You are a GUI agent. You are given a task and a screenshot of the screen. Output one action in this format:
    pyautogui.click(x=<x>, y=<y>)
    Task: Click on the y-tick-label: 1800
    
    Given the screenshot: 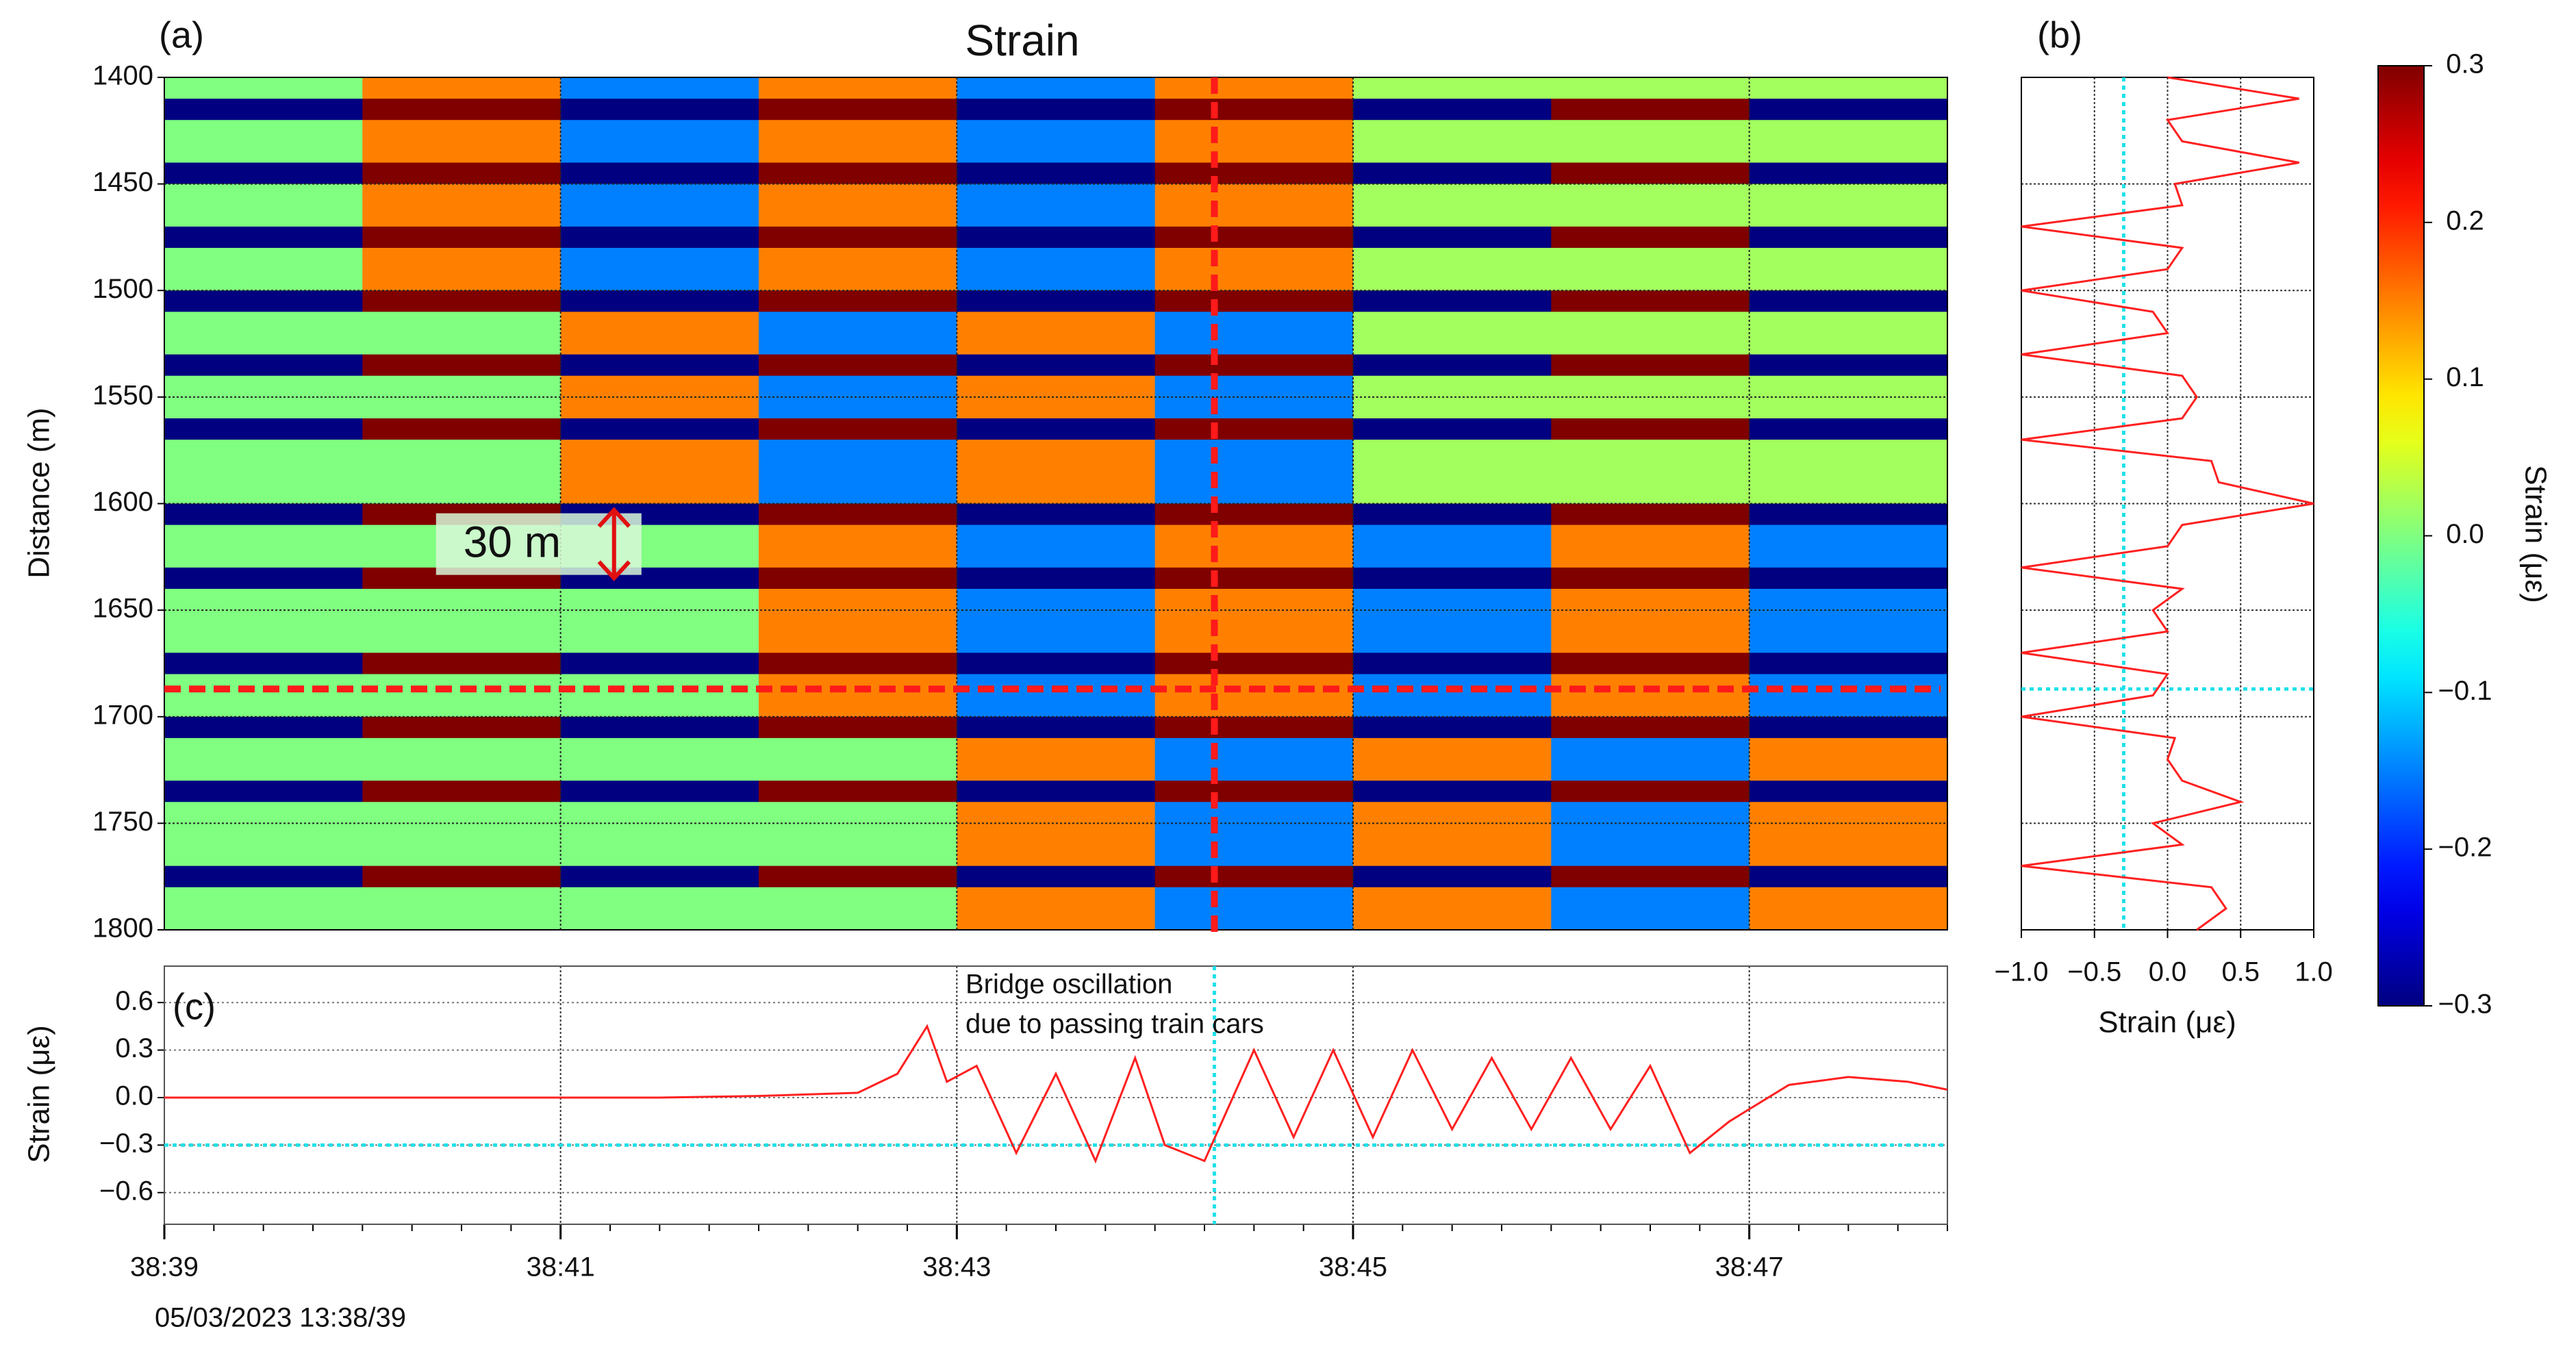 What is the action you would take?
    pyautogui.click(x=122, y=929)
    